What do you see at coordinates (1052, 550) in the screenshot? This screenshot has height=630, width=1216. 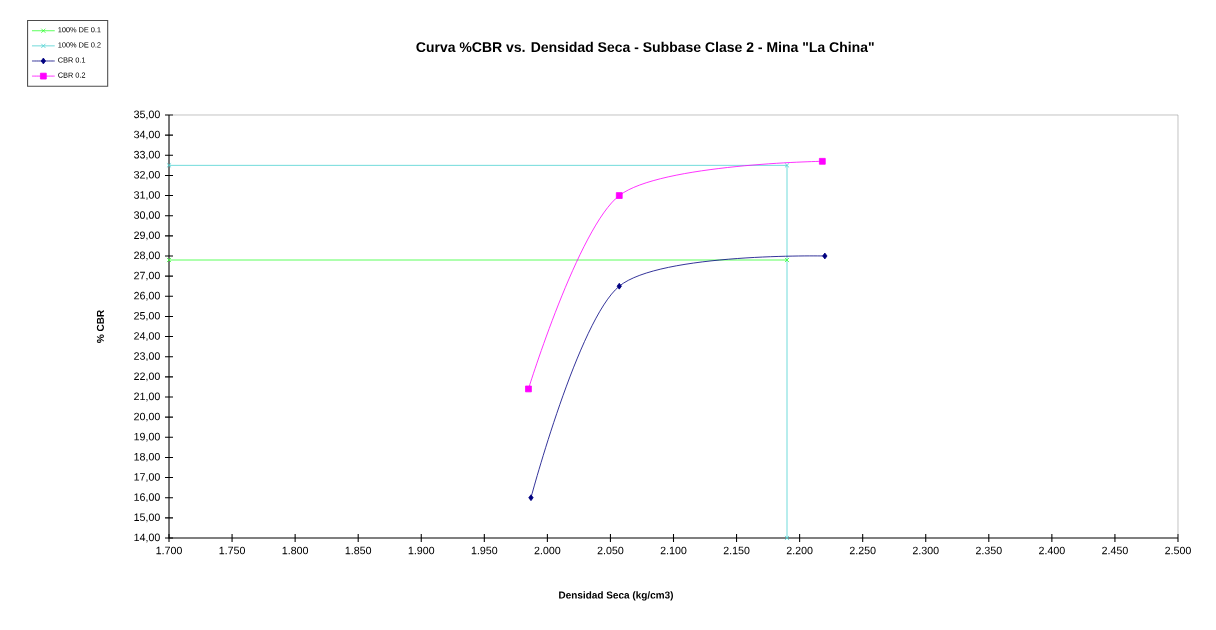 I see `x-tick-label: 2.400` at bounding box center [1052, 550].